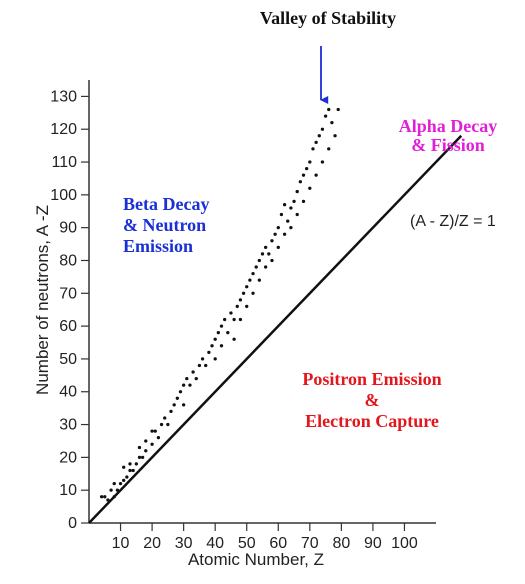 This screenshot has height=584, width=525. What do you see at coordinates (341, 543) in the screenshot?
I see `x-tick-label: 80` at bounding box center [341, 543].